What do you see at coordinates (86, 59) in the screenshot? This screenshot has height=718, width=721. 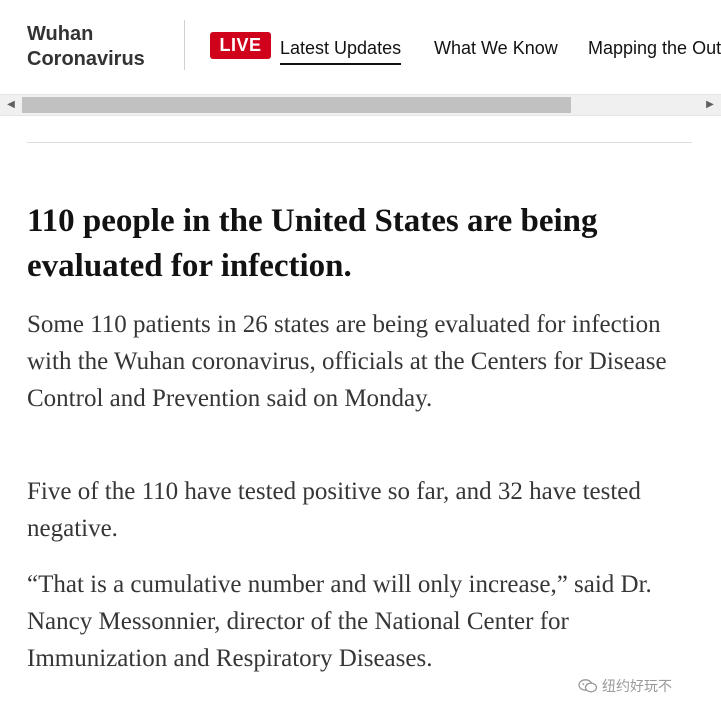 I see `brand-line-2: Coronavirus` at bounding box center [86, 59].